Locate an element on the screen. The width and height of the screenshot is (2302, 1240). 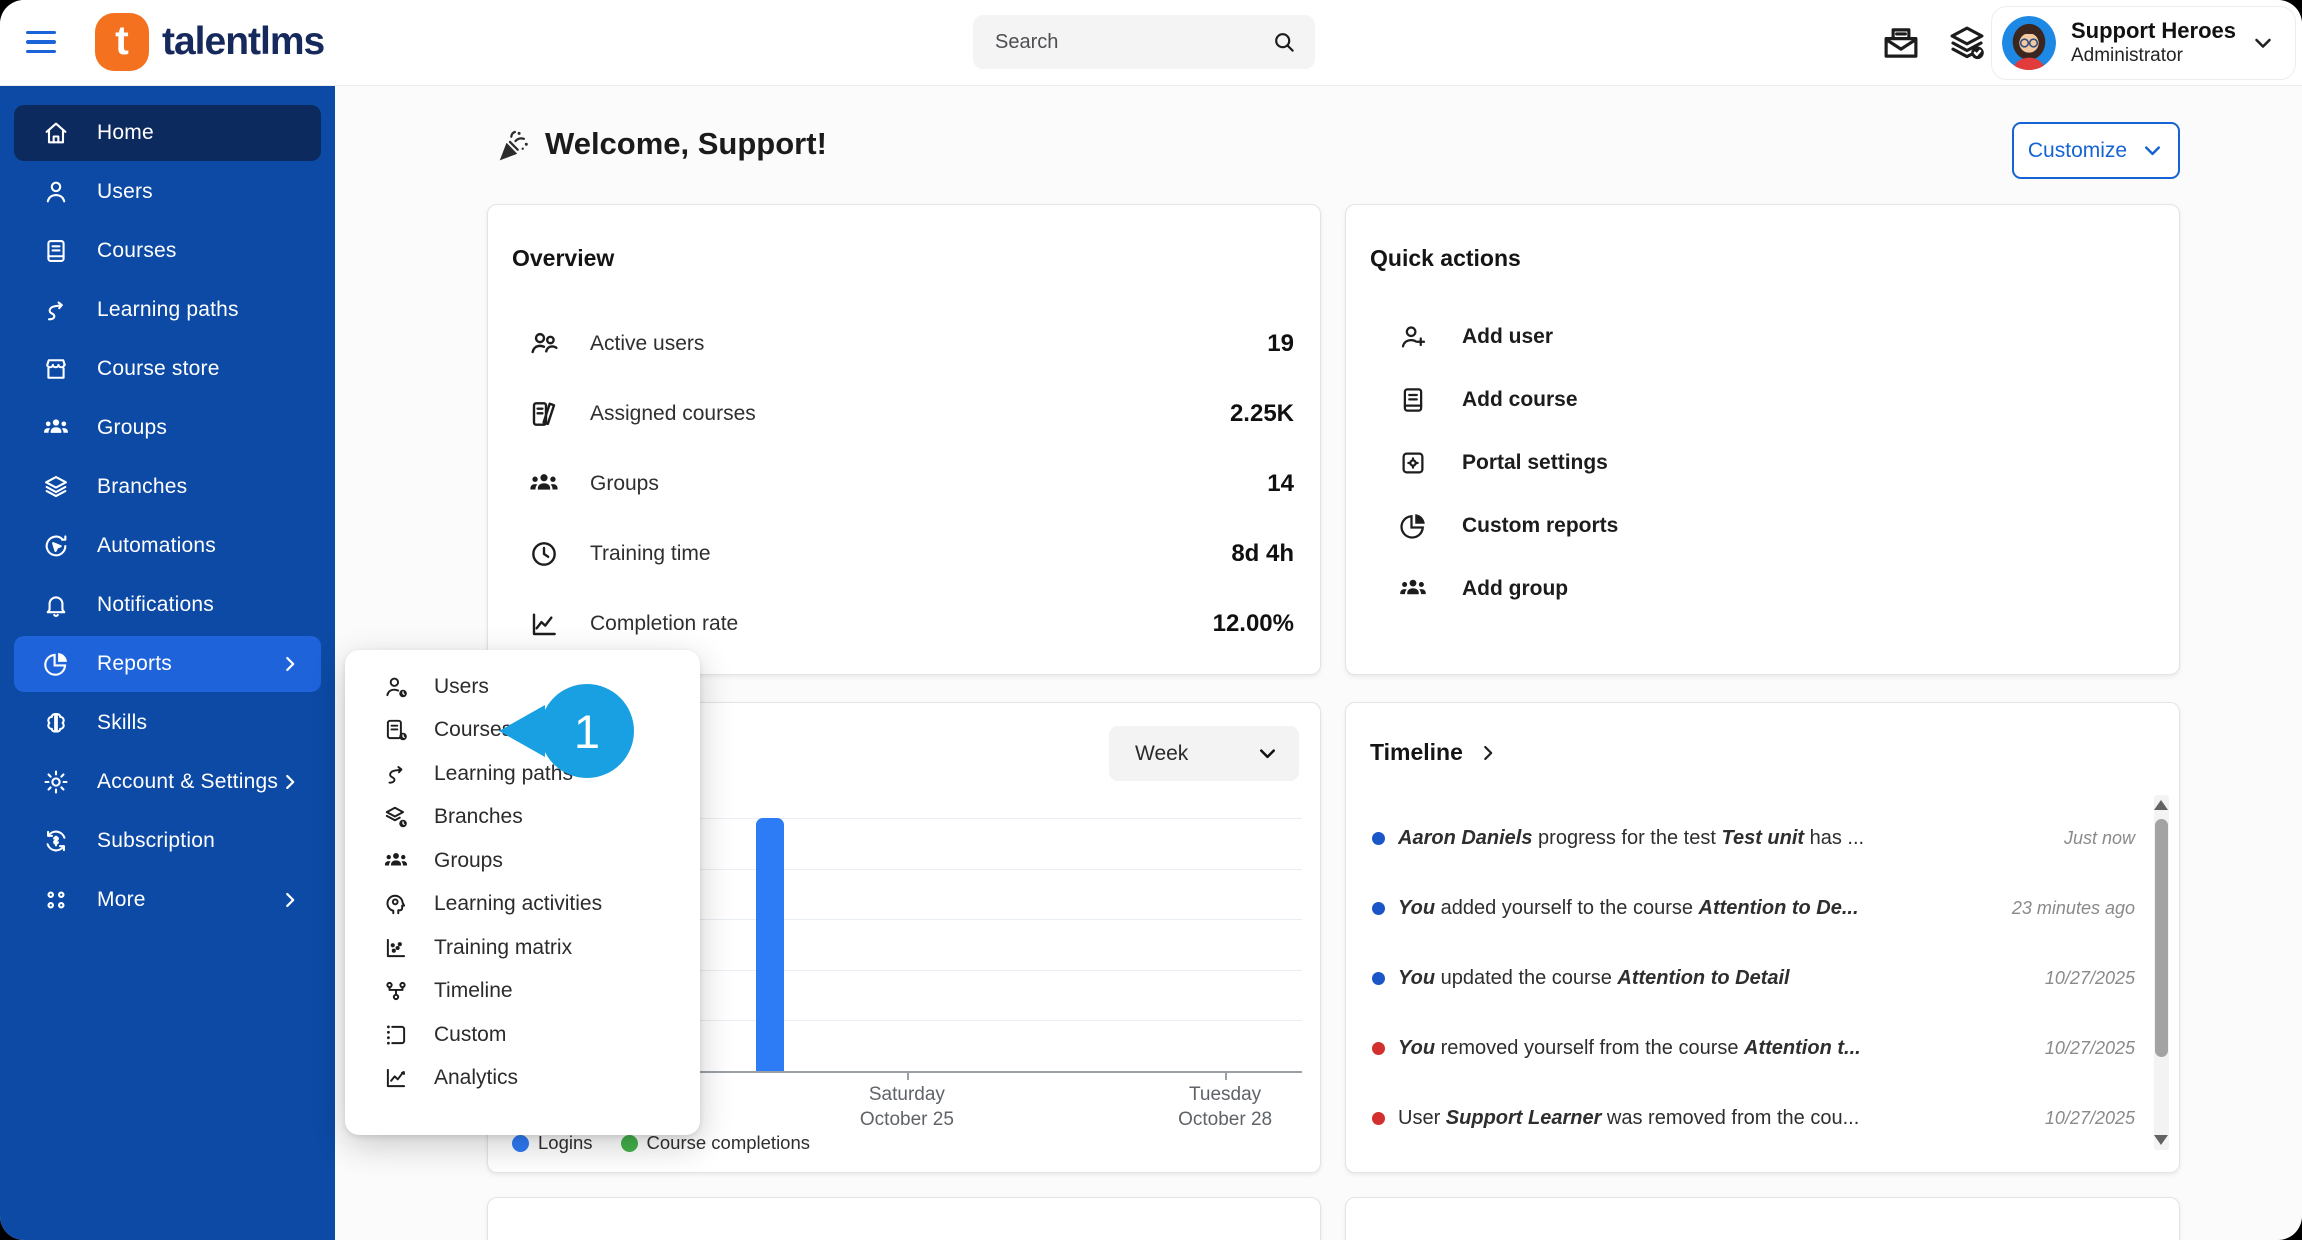
sidebar-item-learning-paths: Learning paths is located at coordinates (167, 310).